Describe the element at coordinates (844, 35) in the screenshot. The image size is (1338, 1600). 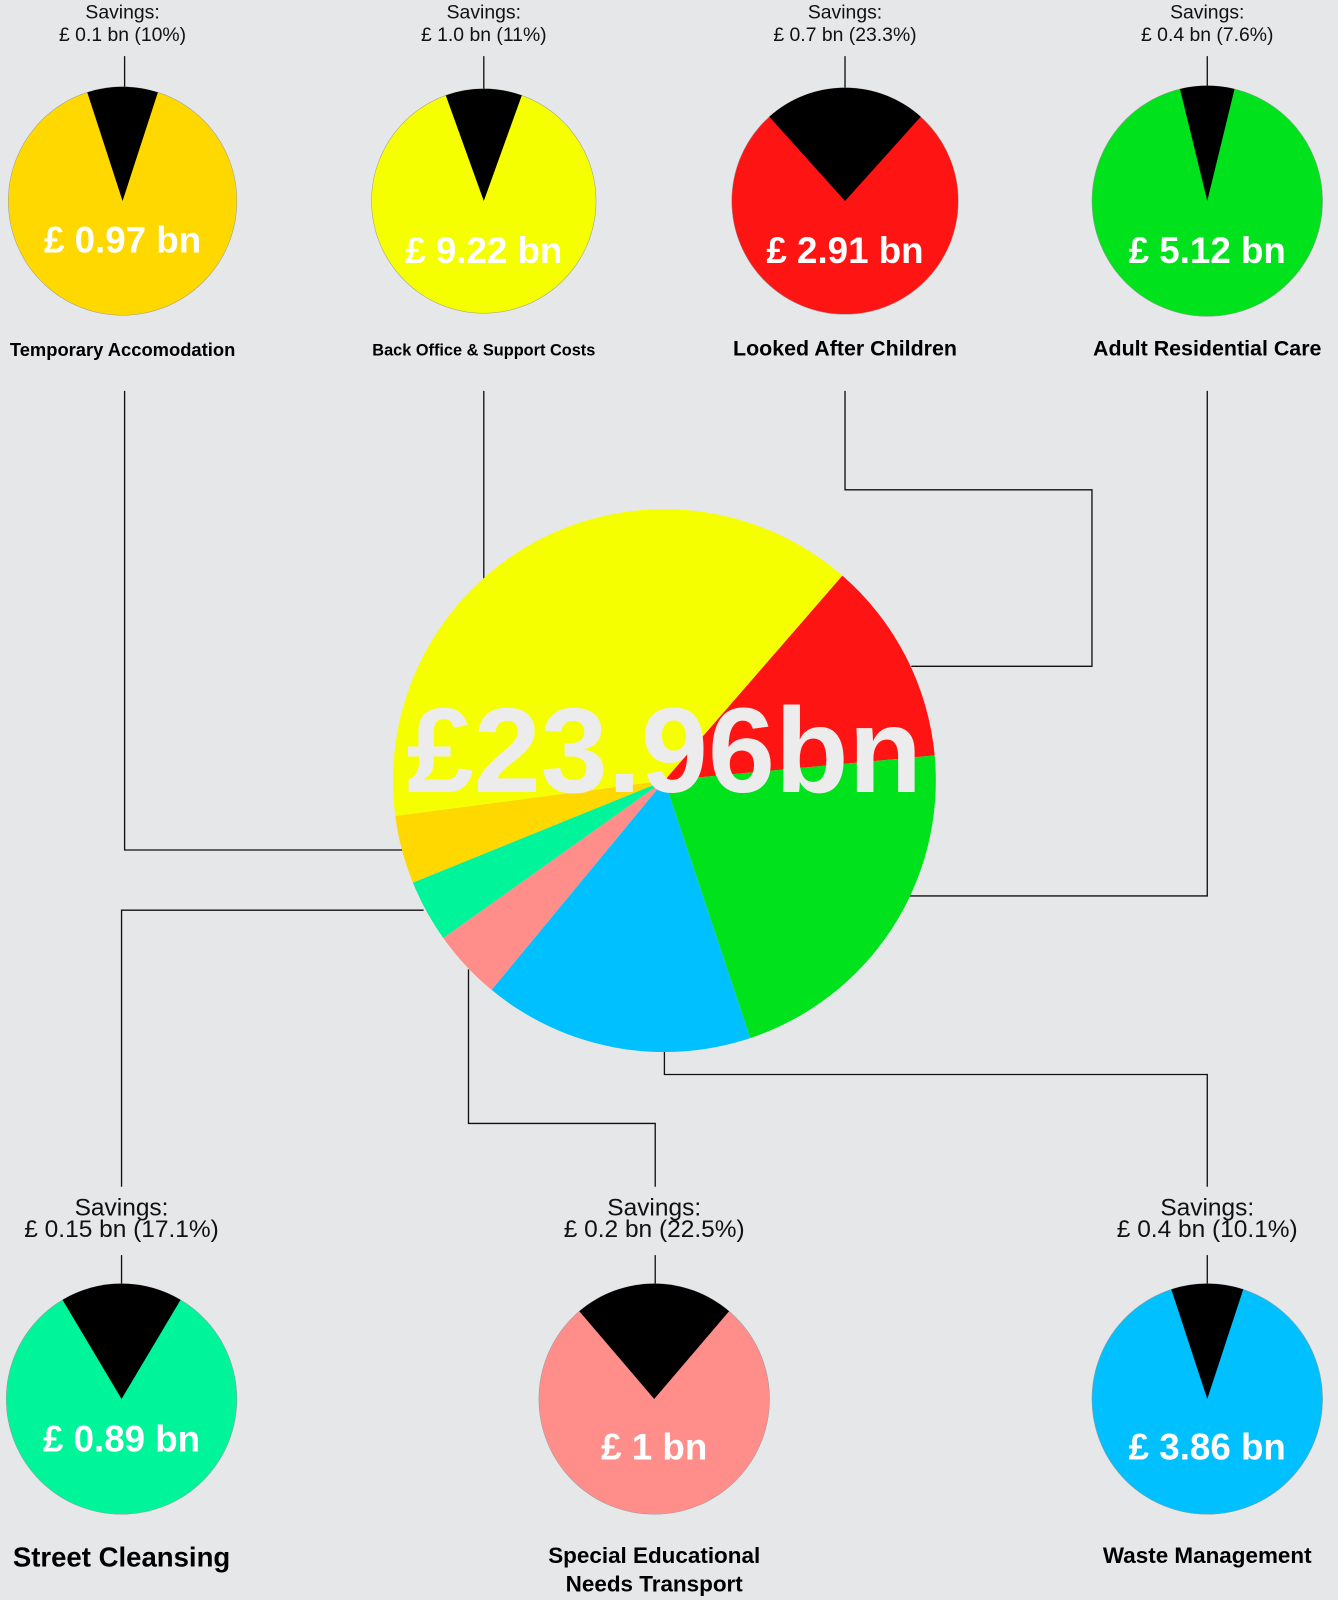
I see `savings-label: £ 0.7 bn (23.3%)` at that location.